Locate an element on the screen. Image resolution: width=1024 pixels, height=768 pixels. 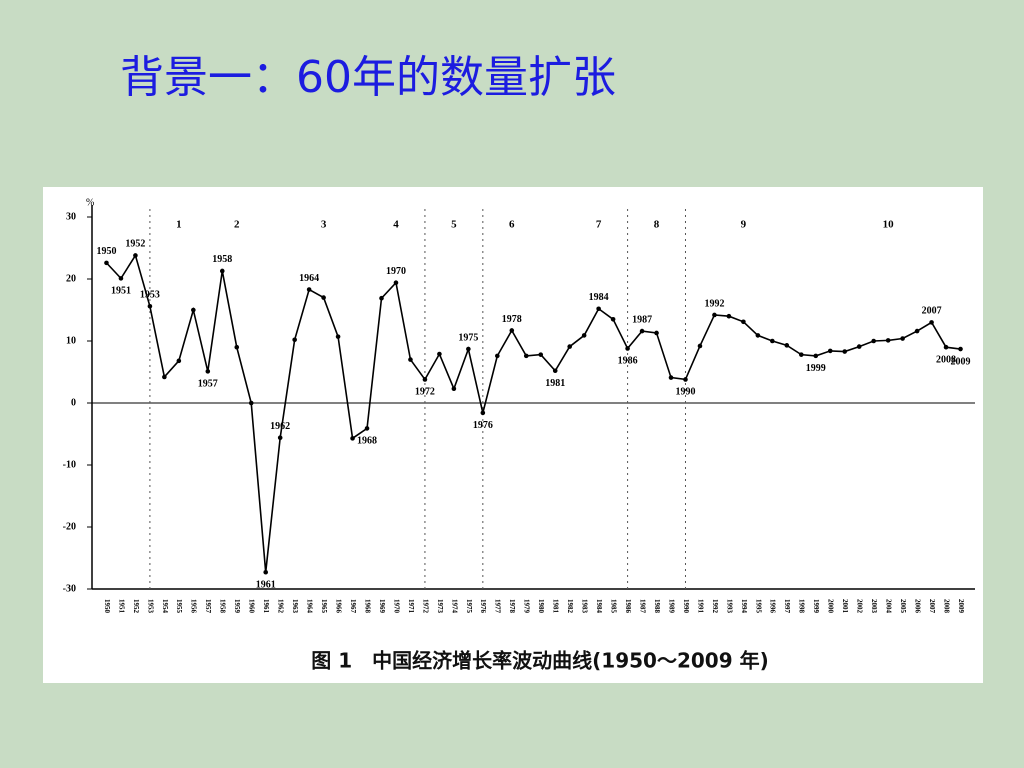
x-tick-label: 1991 is located at coordinates (700, 606).